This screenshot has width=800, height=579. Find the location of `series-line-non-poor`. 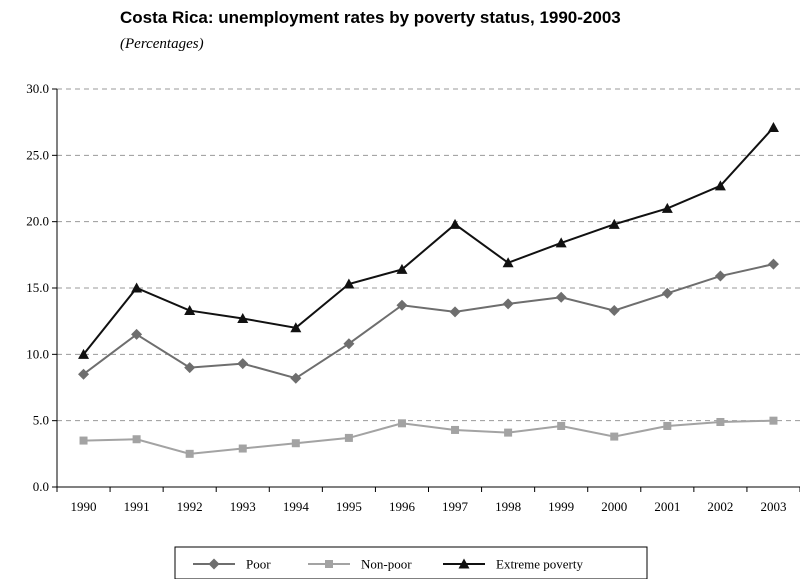

series-line-non-poor is located at coordinates (428, 437).